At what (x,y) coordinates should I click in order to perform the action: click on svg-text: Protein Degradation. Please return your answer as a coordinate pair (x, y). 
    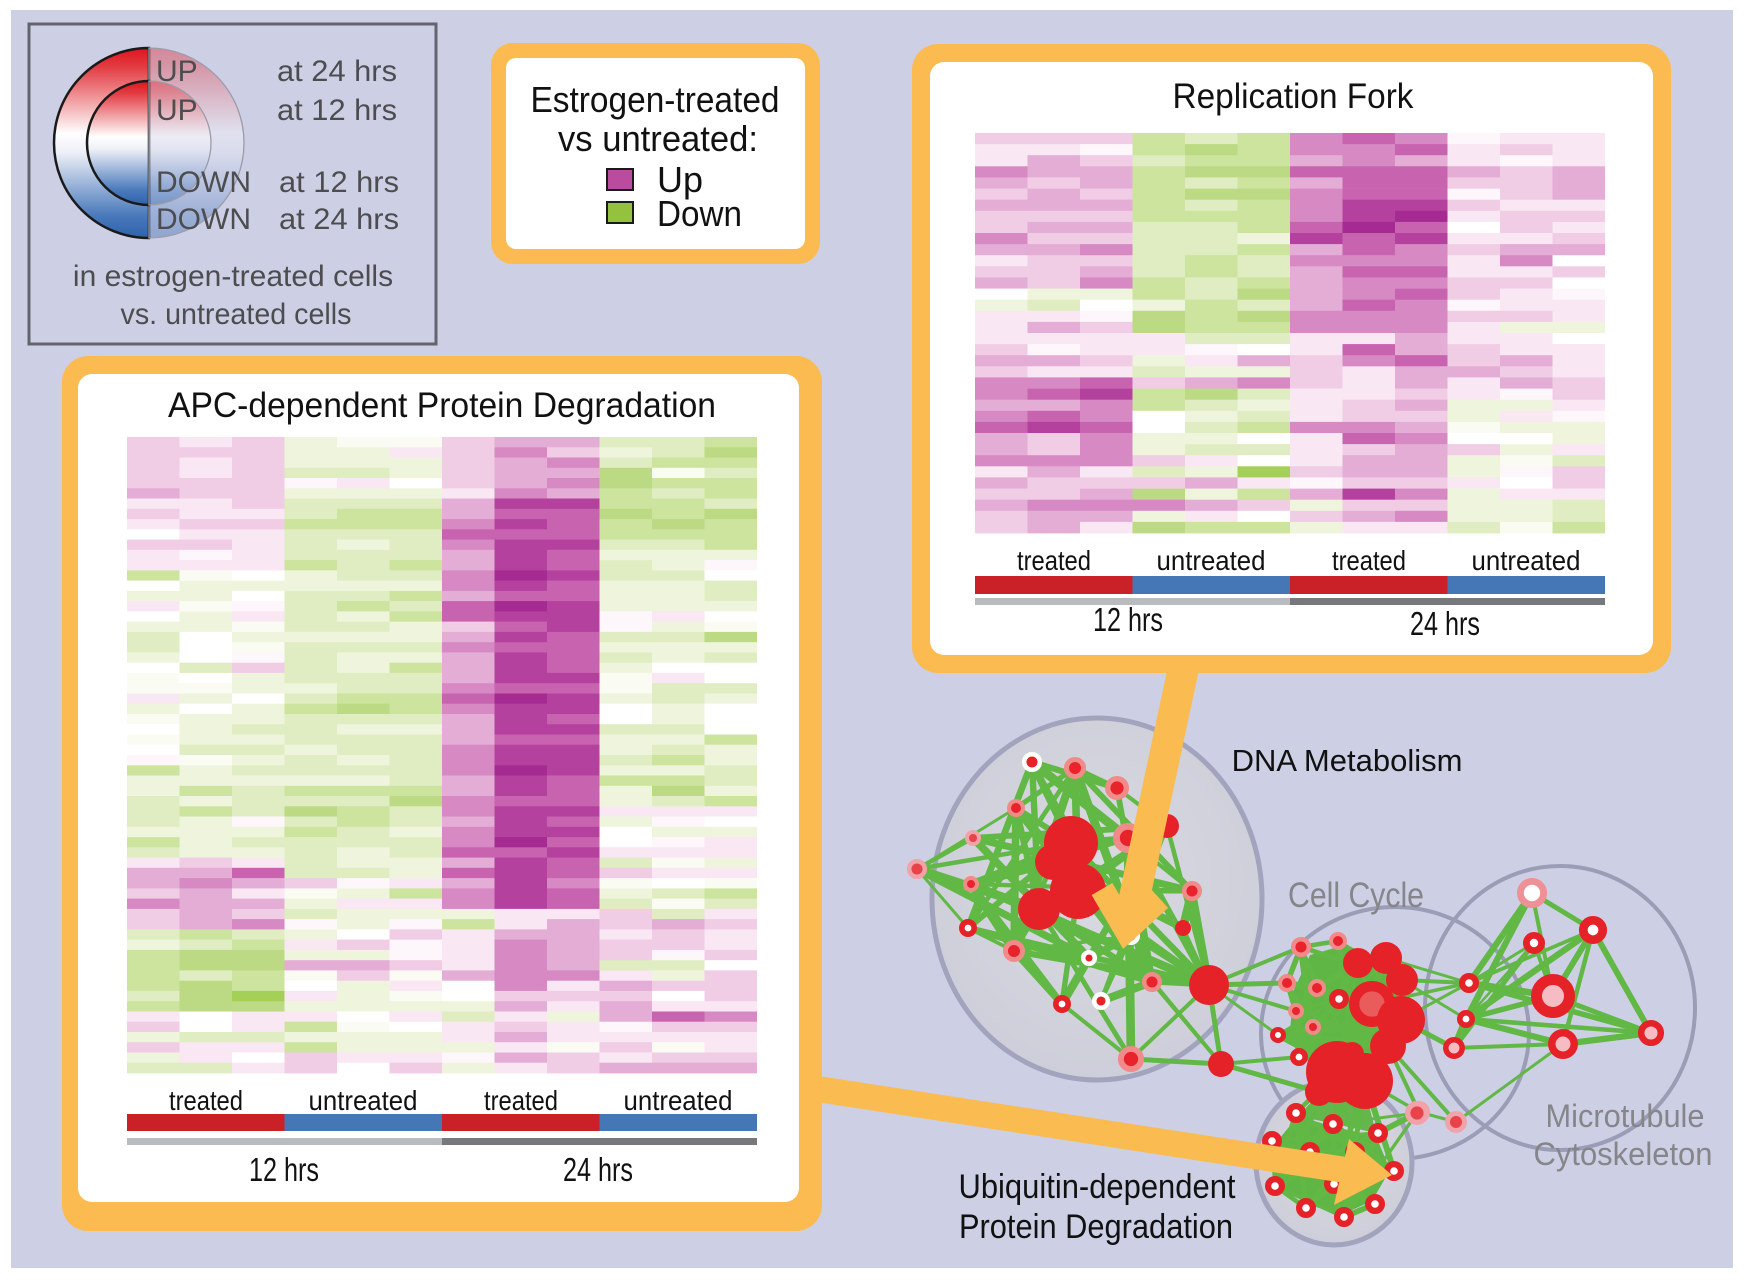
    Looking at the image, I should click on (1096, 1227).